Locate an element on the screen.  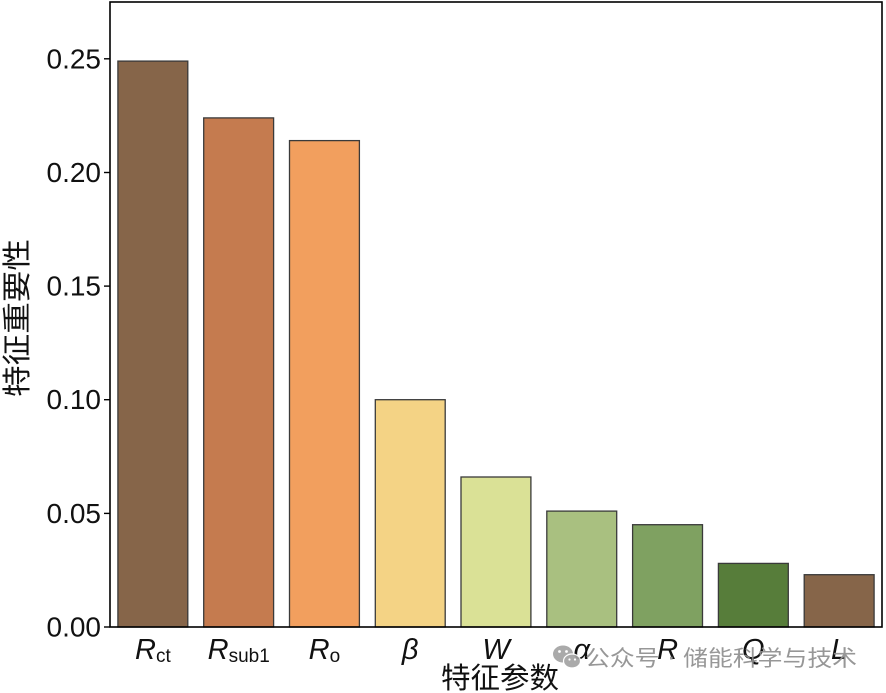
y-tick-label: 0.20 is located at coordinates (74, 172).